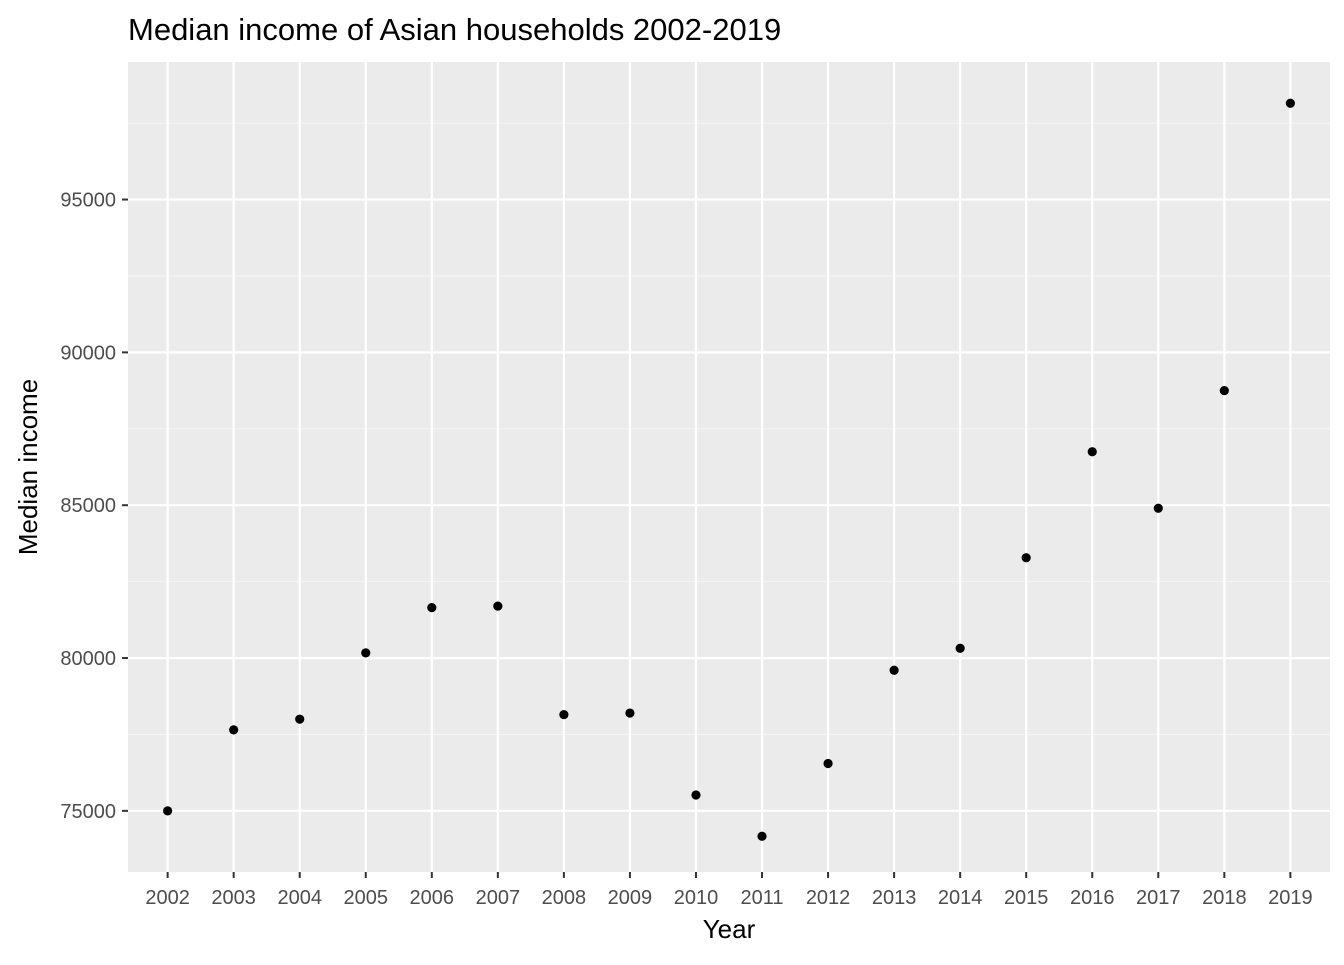  Describe the element at coordinates (828, 763) in the screenshot. I see `data-point-2012` at that location.